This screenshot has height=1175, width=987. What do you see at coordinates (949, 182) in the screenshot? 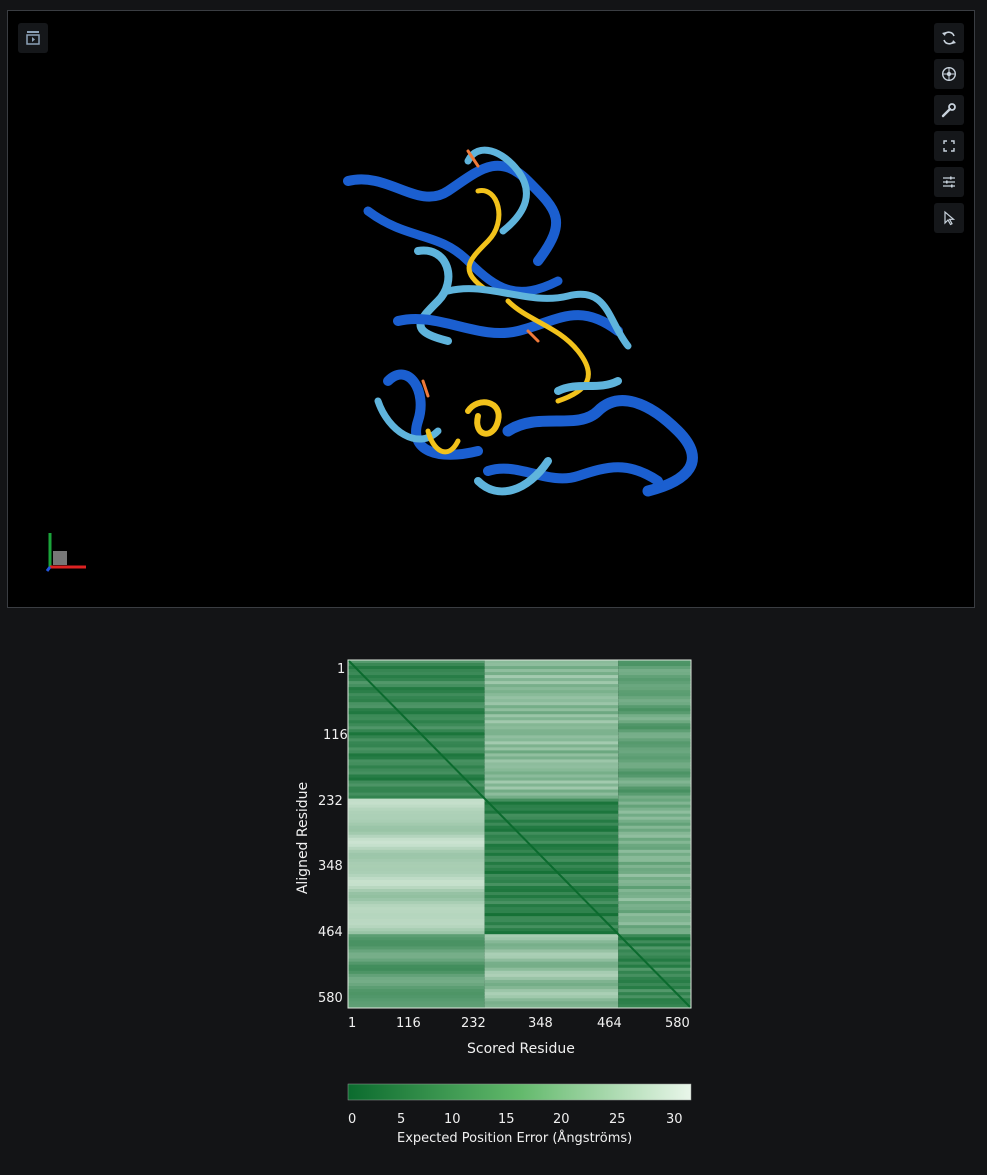
I see `sliders-icon` at bounding box center [949, 182].